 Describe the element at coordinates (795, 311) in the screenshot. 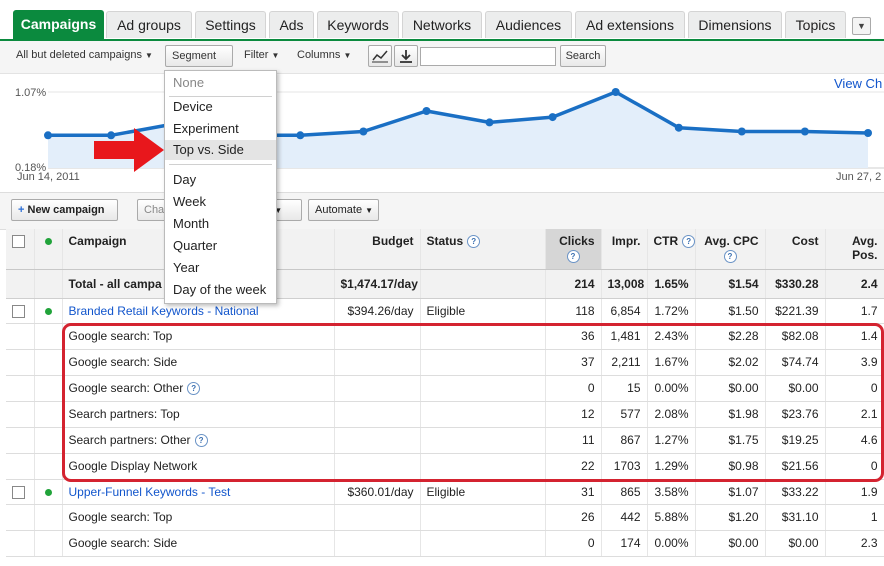

I see `row-cost: $221.39` at that location.